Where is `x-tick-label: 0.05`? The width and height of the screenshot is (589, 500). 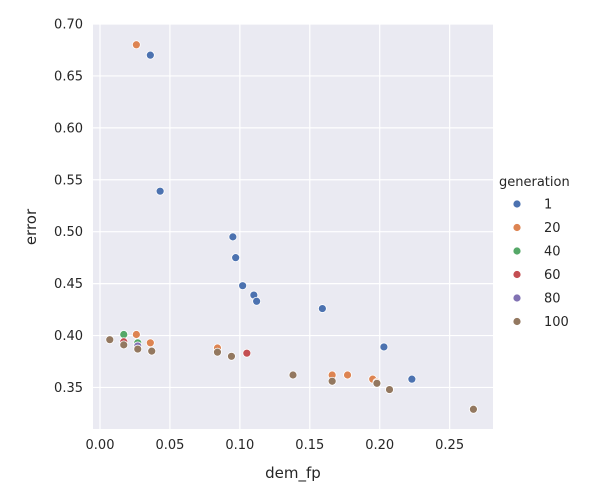
x-tick-label: 0.05 is located at coordinates (169, 445).